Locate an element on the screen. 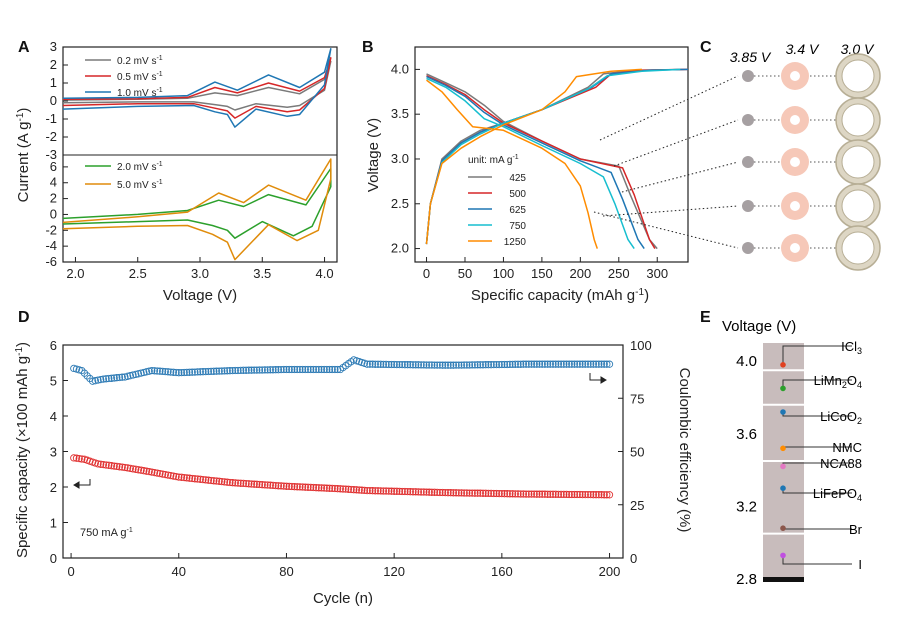 The height and width of the screenshot is (625, 909). panel-d-ylabel2: Coulombic efficiency (%) is located at coordinates (684, 450).